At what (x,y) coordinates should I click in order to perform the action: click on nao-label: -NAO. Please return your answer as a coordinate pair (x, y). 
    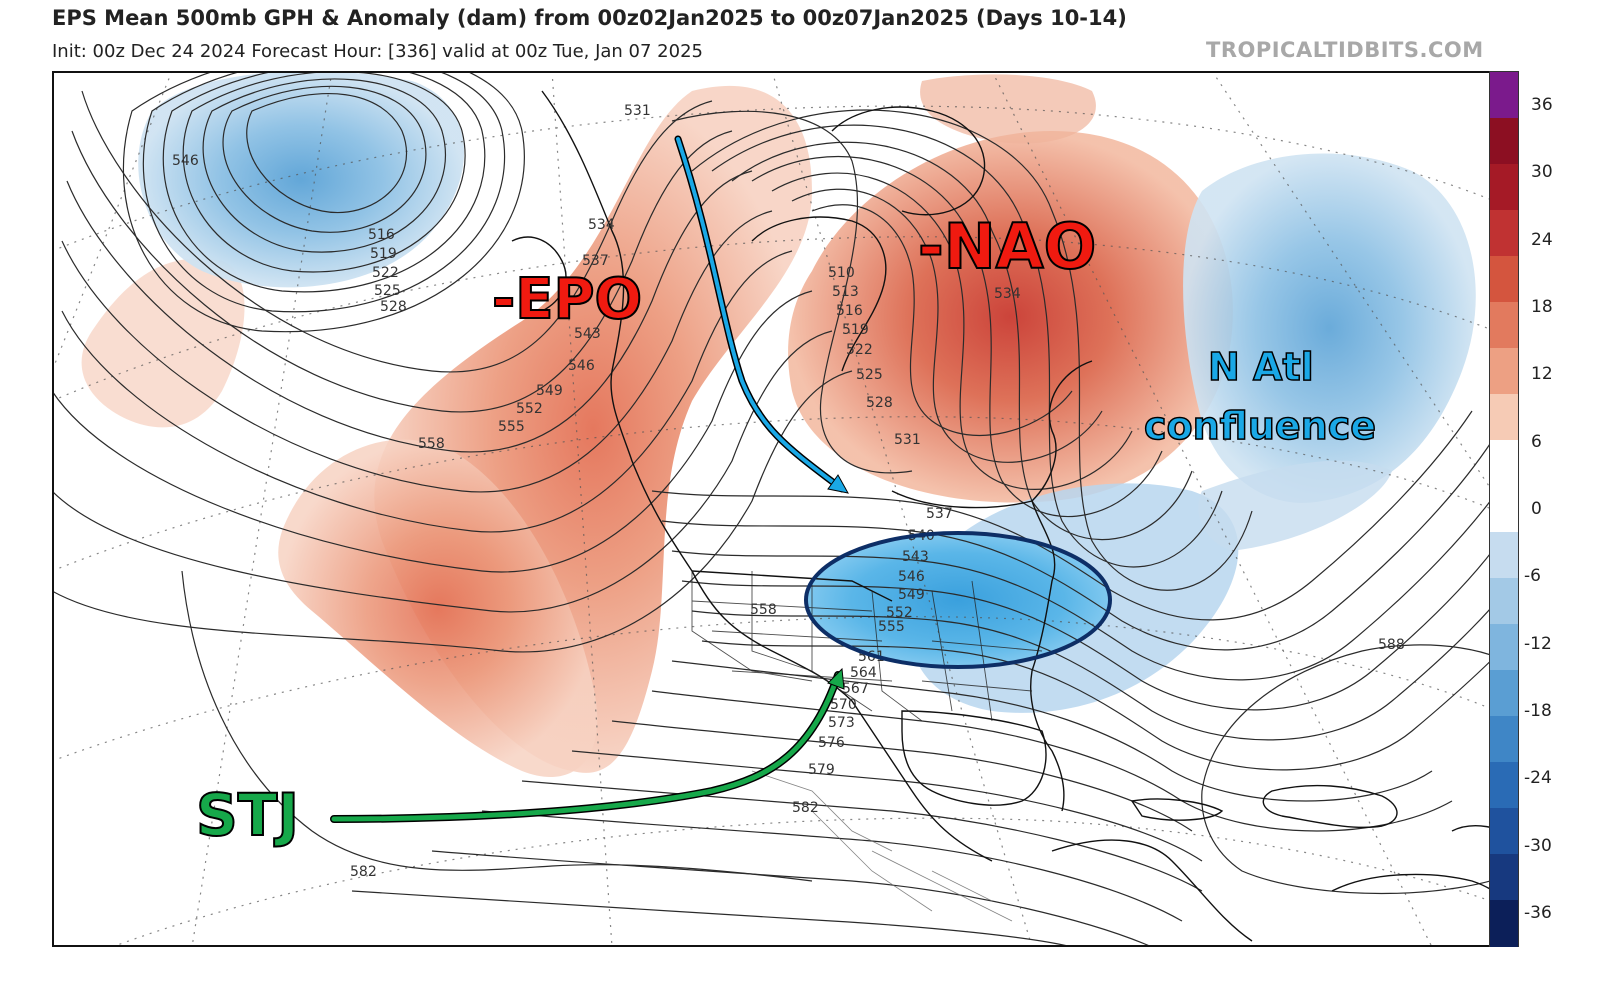
    Looking at the image, I should click on (1007, 246).